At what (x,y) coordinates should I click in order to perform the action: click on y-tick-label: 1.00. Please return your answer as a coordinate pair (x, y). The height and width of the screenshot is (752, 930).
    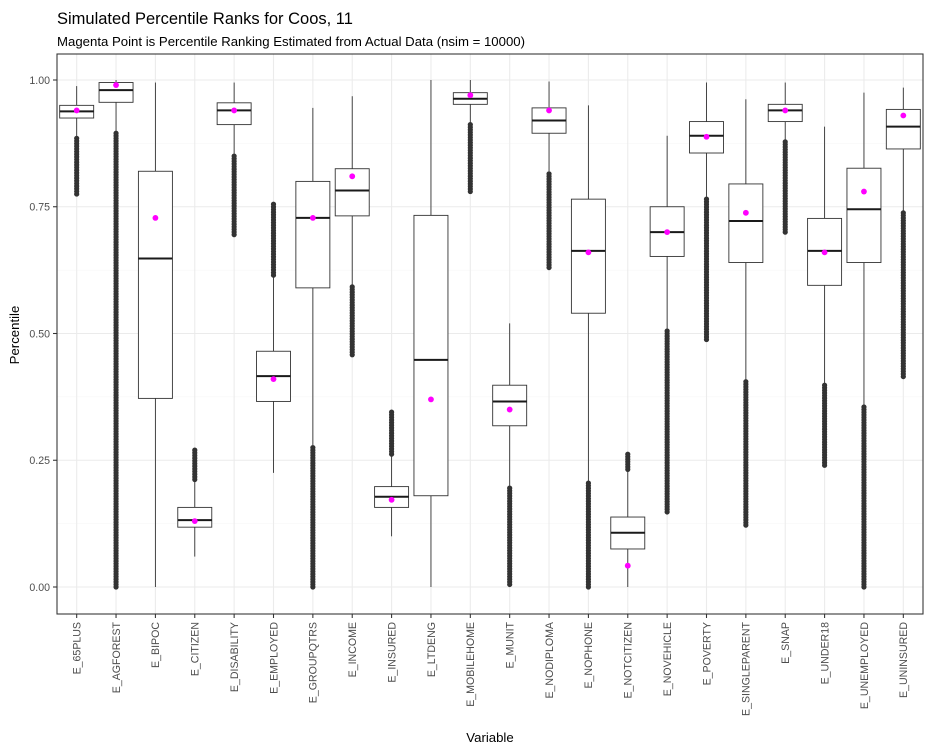
    Looking at the image, I should click on (39, 81).